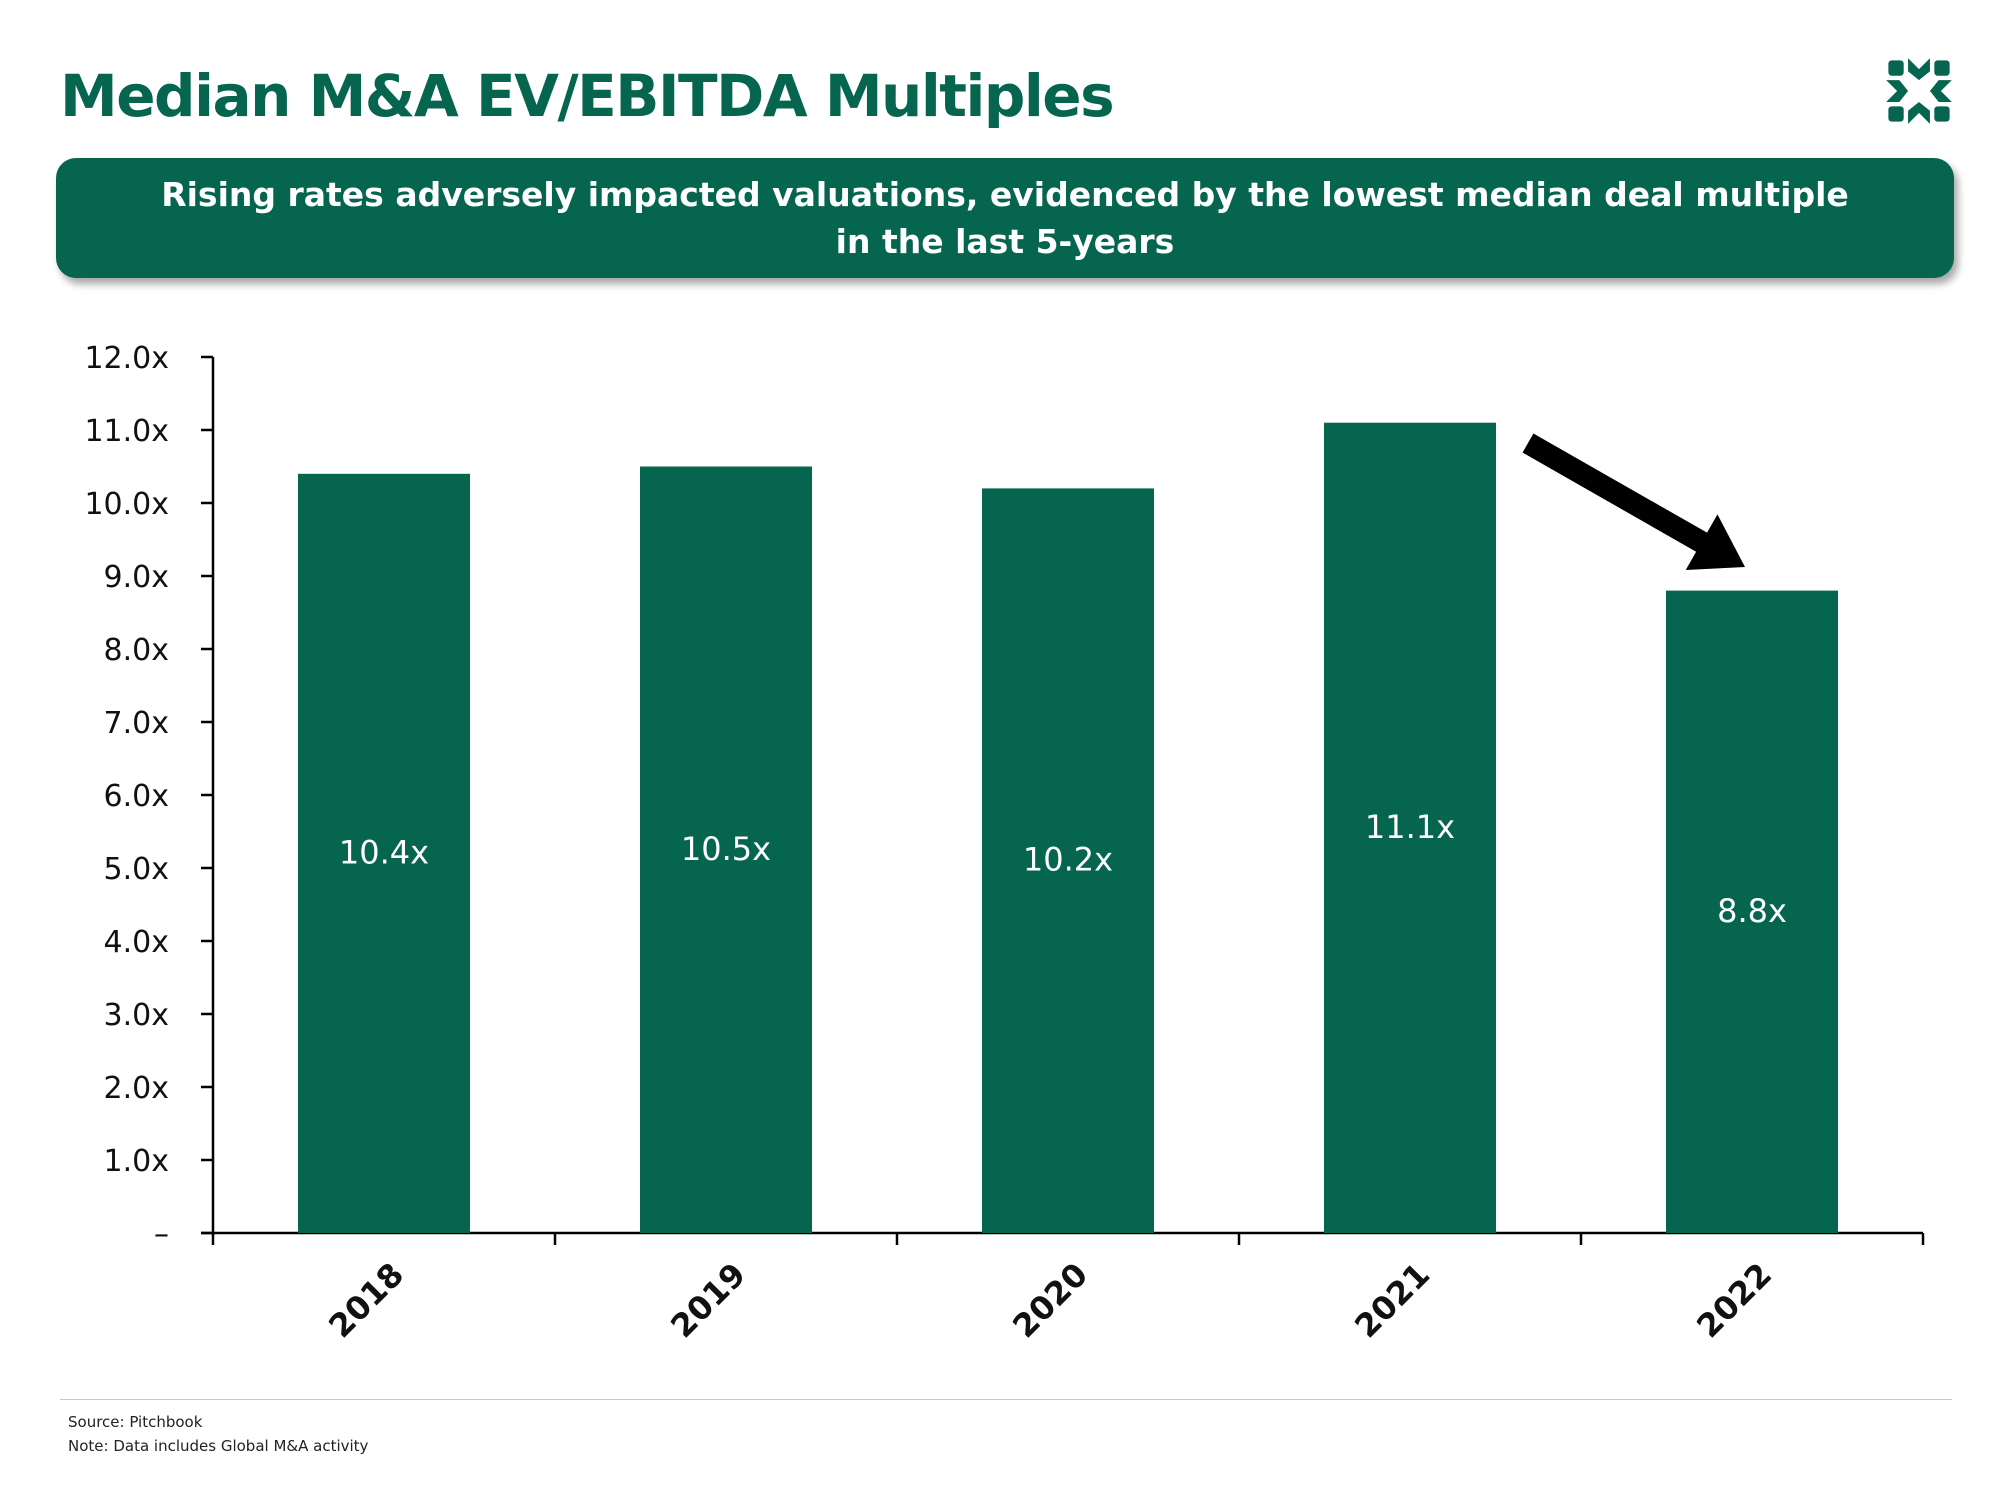 This screenshot has height=1500, width=2000. What do you see at coordinates (135, 1422) in the screenshot?
I see `source-note: Source: Pitchbook` at bounding box center [135, 1422].